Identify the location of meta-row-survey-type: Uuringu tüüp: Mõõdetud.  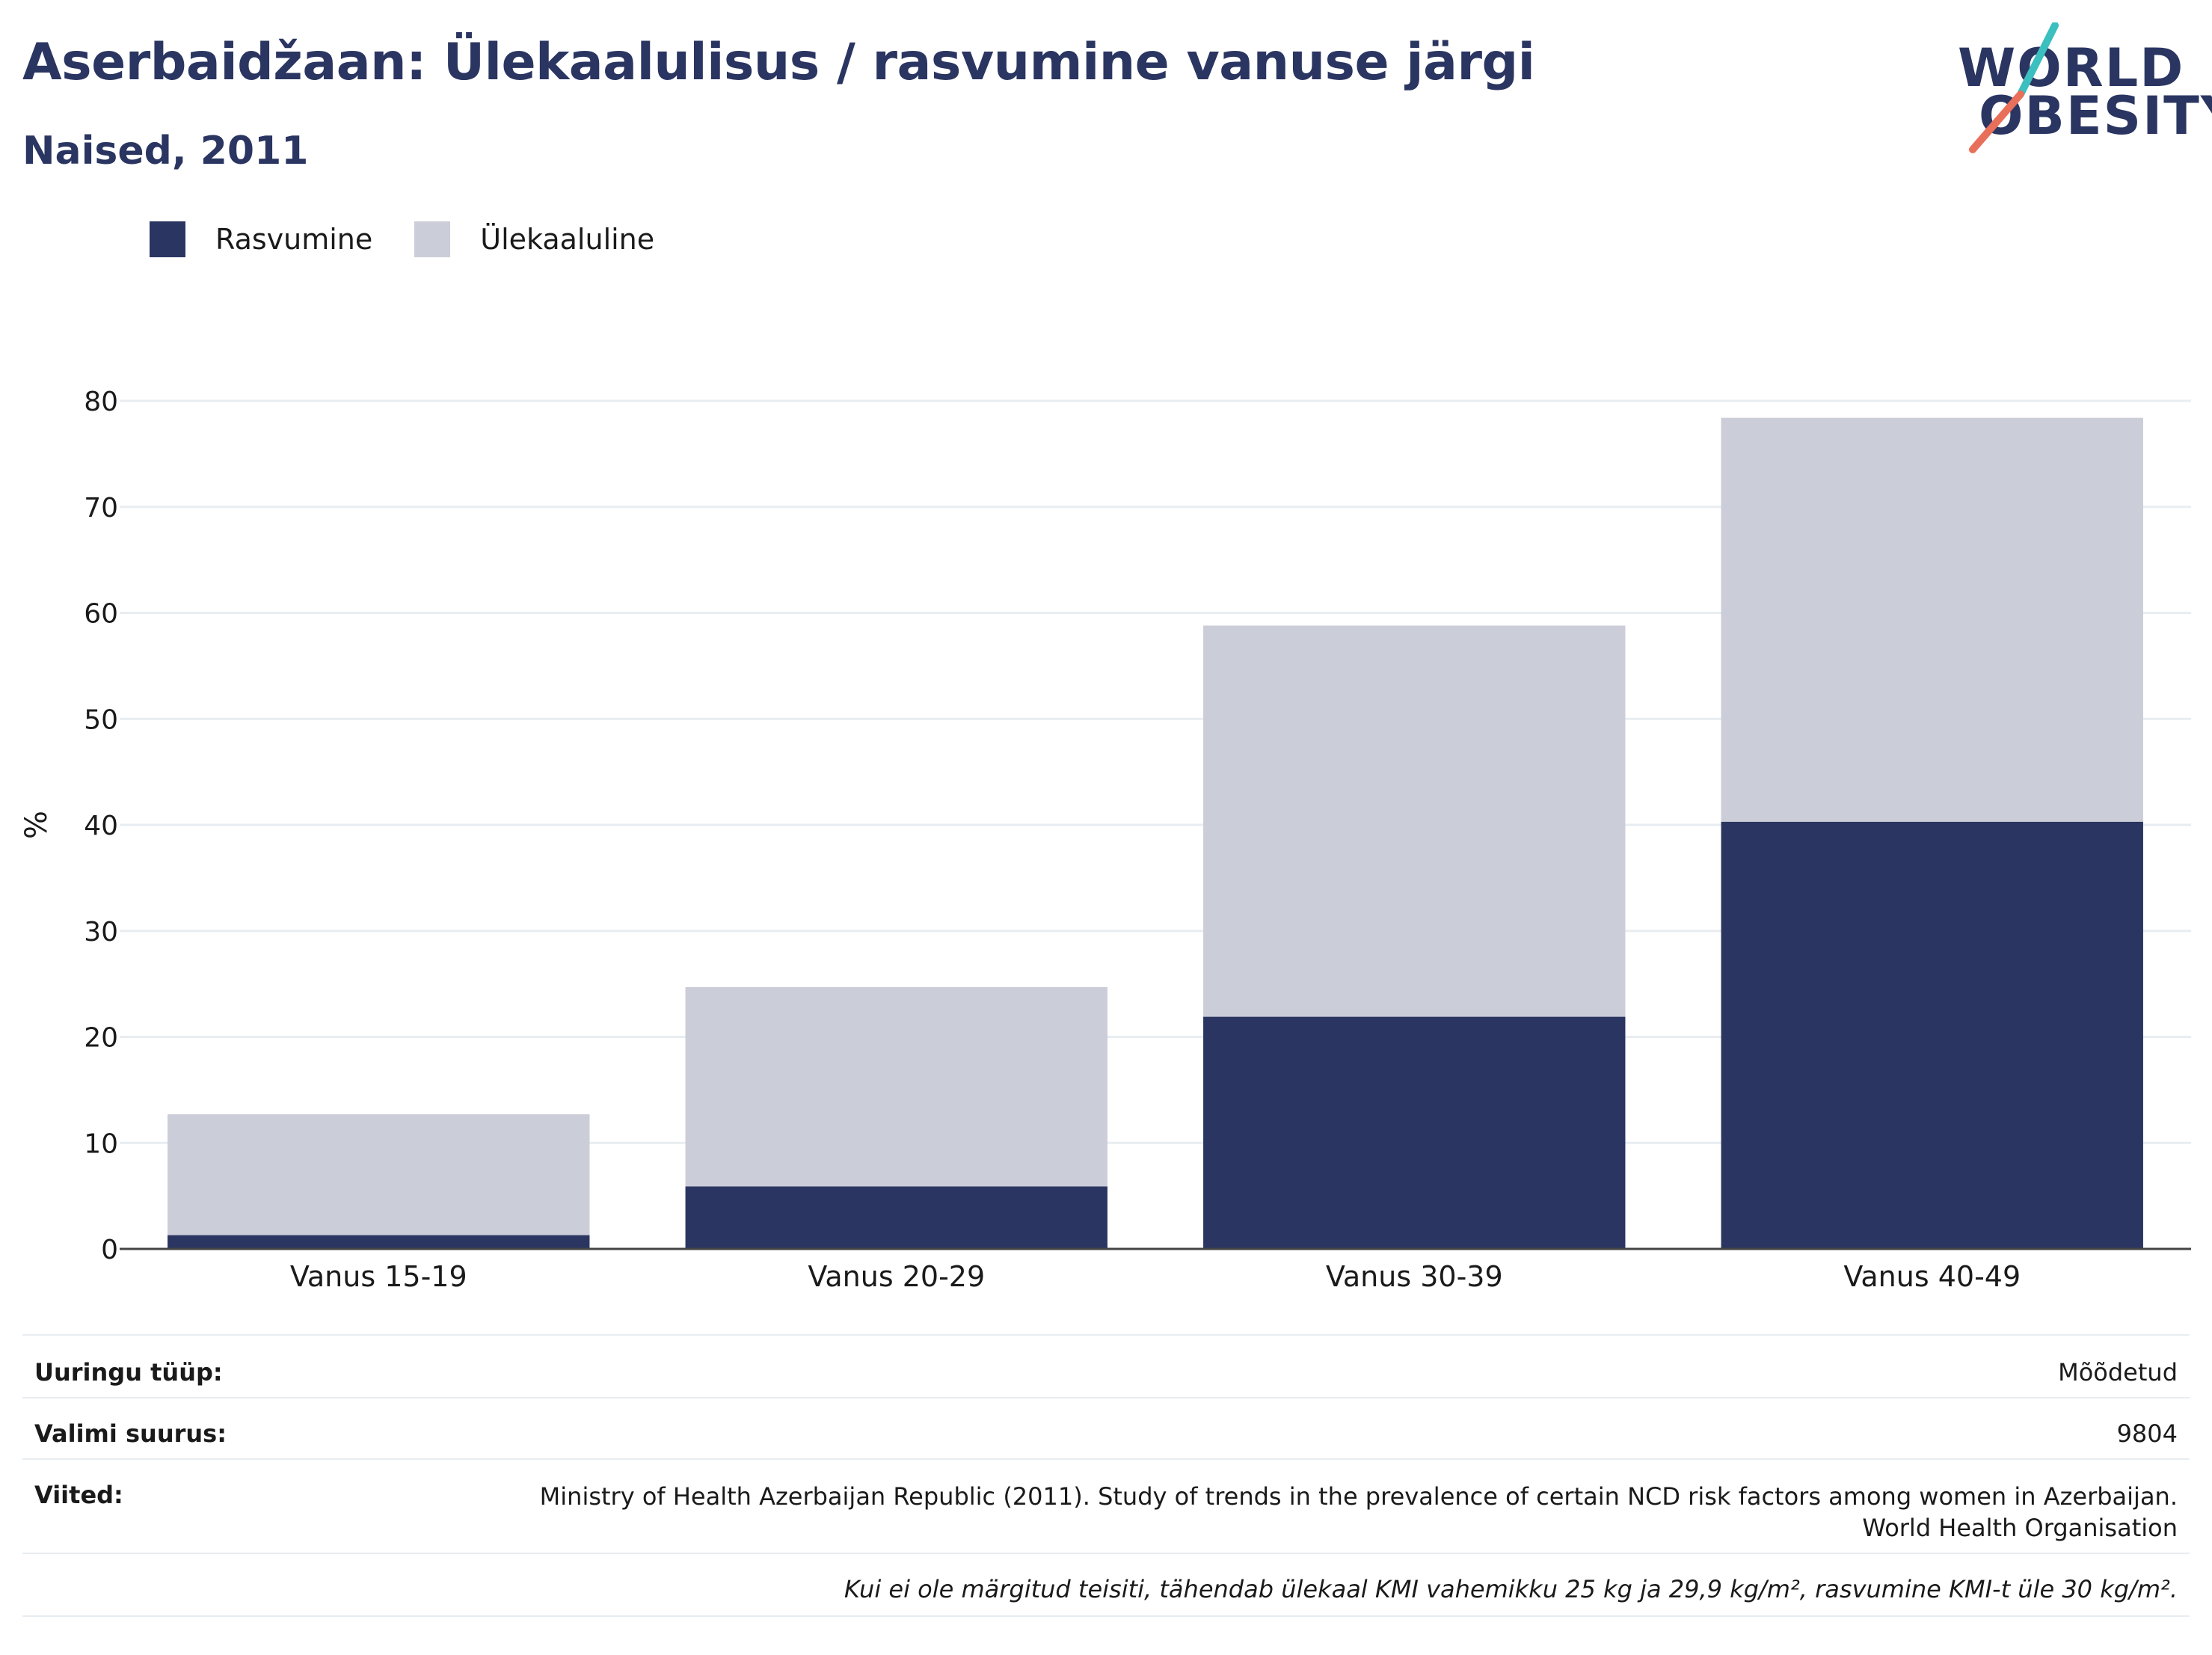
(1106, 1366).